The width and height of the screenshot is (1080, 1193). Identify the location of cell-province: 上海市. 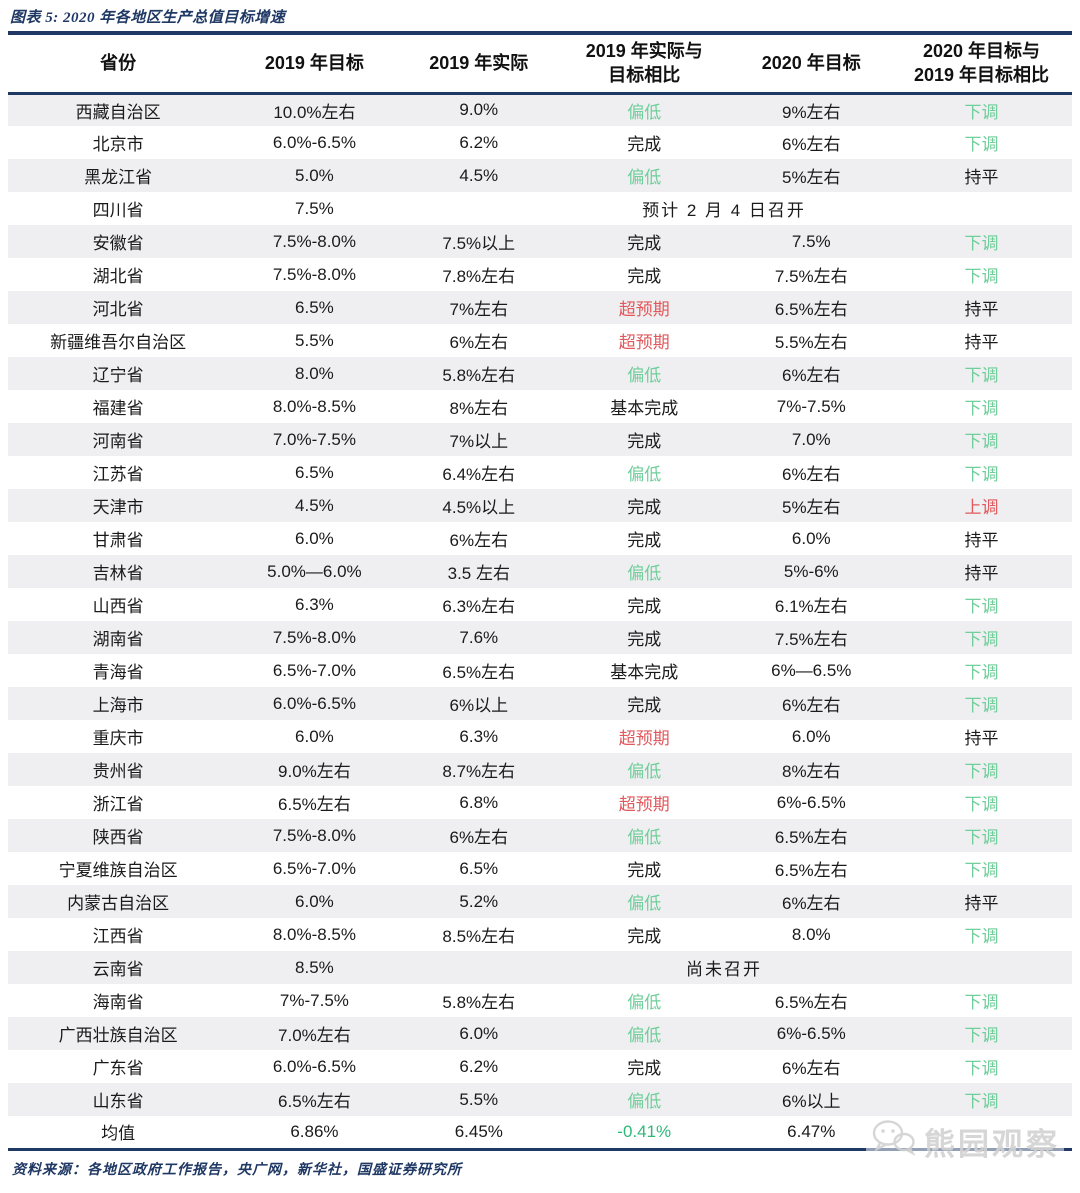
(118, 705).